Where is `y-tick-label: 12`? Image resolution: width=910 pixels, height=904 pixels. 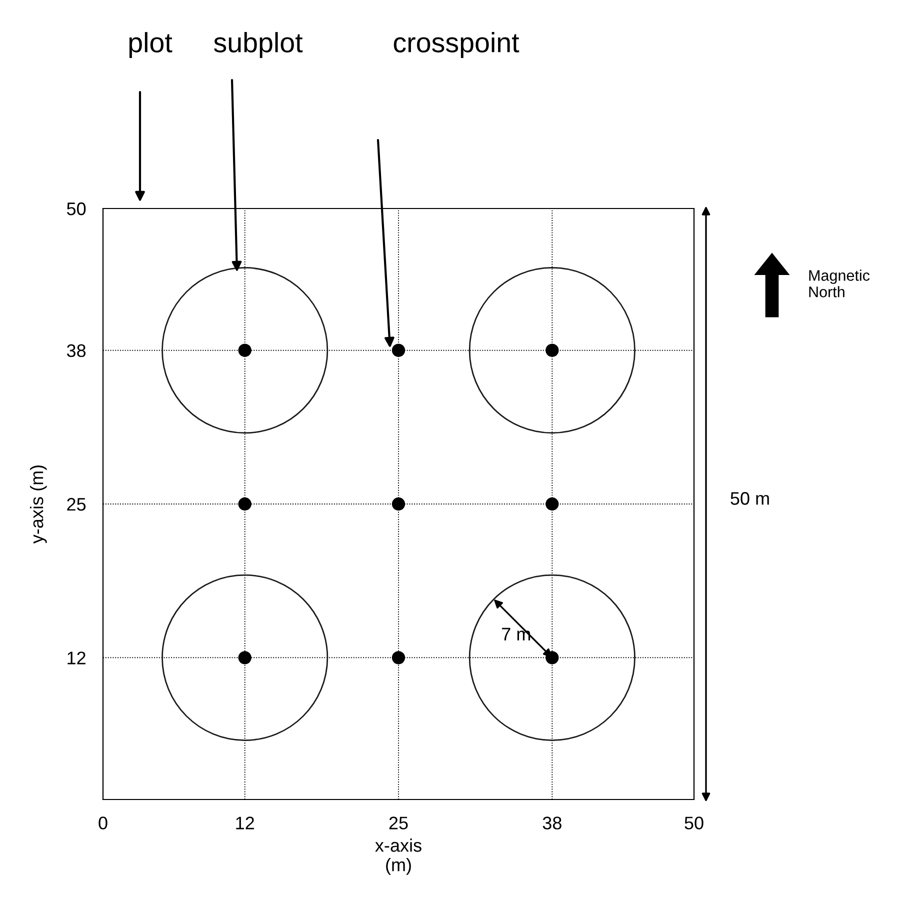 y-tick-label: 12 is located at coordinates (77, 658).